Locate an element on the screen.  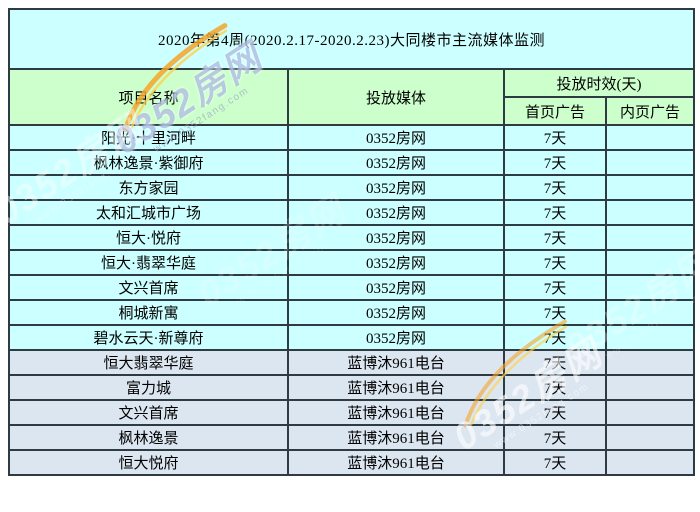
table-row: 枫林逸景 蓝博沐961电台 7天 is located at coordinates (351, 437).